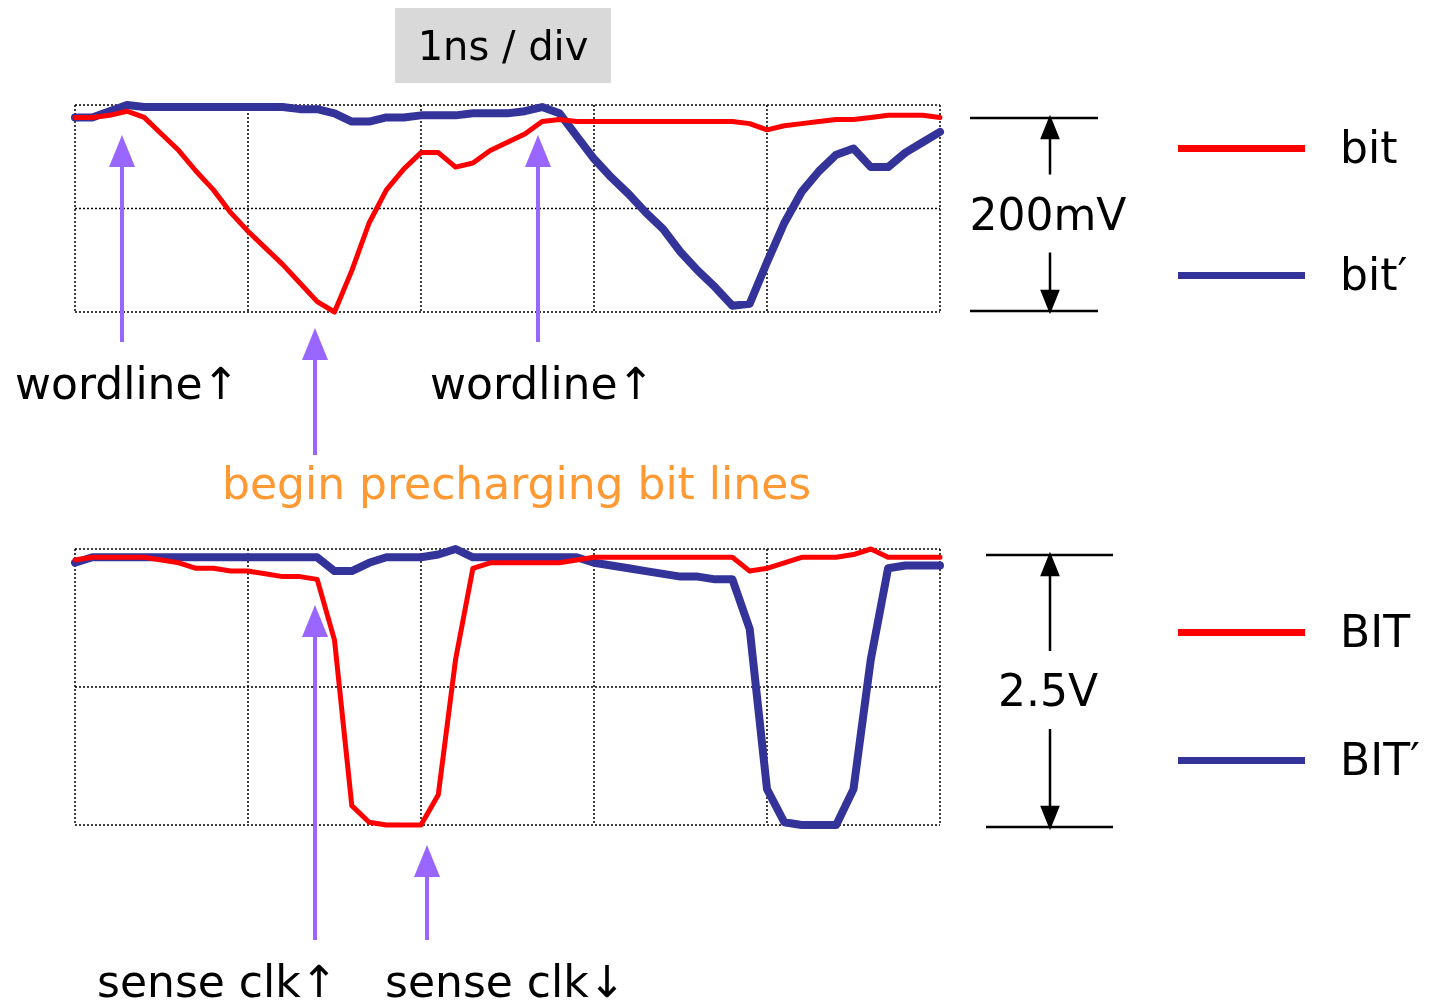  I want to click on legend-label: bit′, so click(1374, 274).